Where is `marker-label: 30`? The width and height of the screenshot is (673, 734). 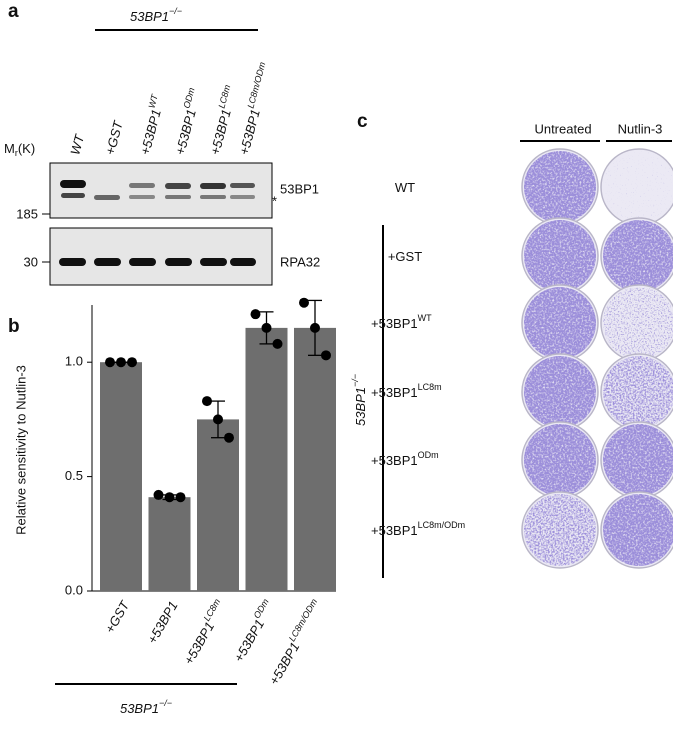 marker-label: 30 is located at coordinates (31, 261).